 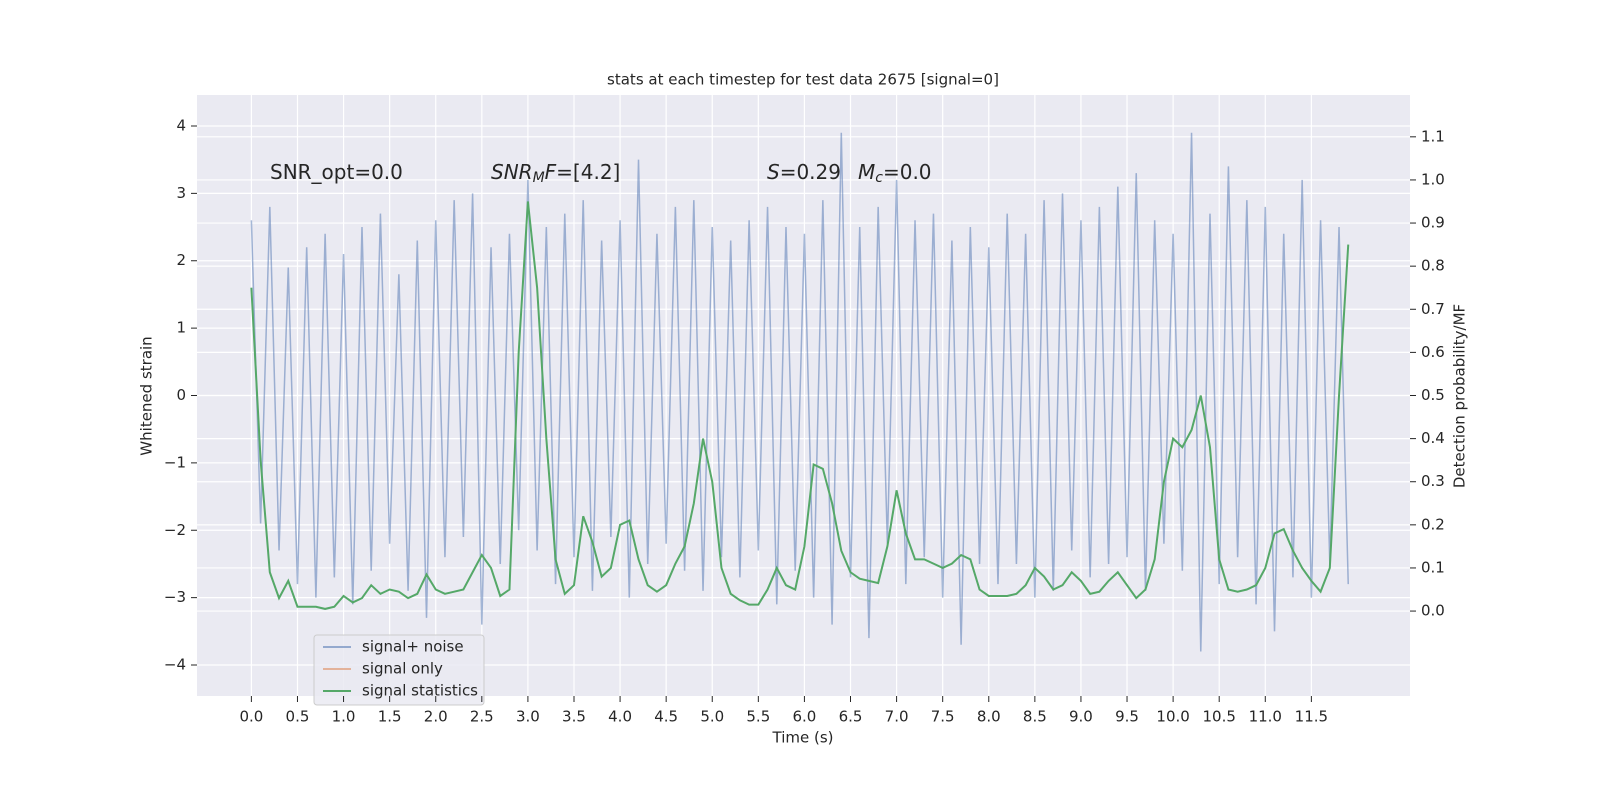 I want to click on annotation: SNR_opt=0.0, so click(x=336, y=172).